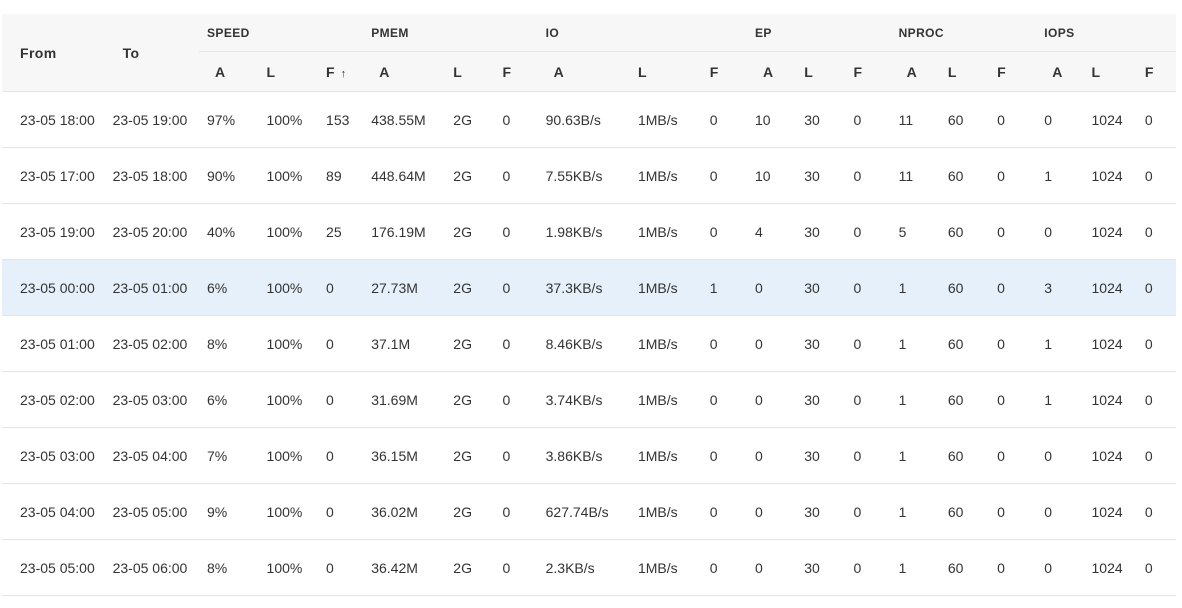 This screenshot has height=608, width=1182. What do you see at coordinates (450, 33) in the screenshot?
I see `group-header-1: PMEM` at bounding box center [450, 33].